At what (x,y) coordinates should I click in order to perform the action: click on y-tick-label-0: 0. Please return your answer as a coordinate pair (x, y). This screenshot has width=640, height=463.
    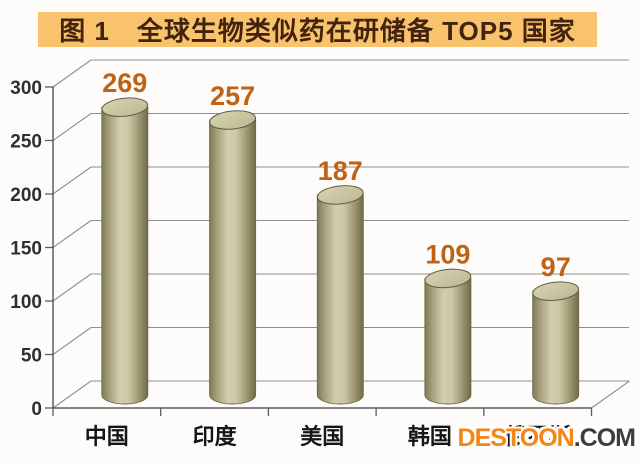
    Looking at the image, I should click on (36, 409).